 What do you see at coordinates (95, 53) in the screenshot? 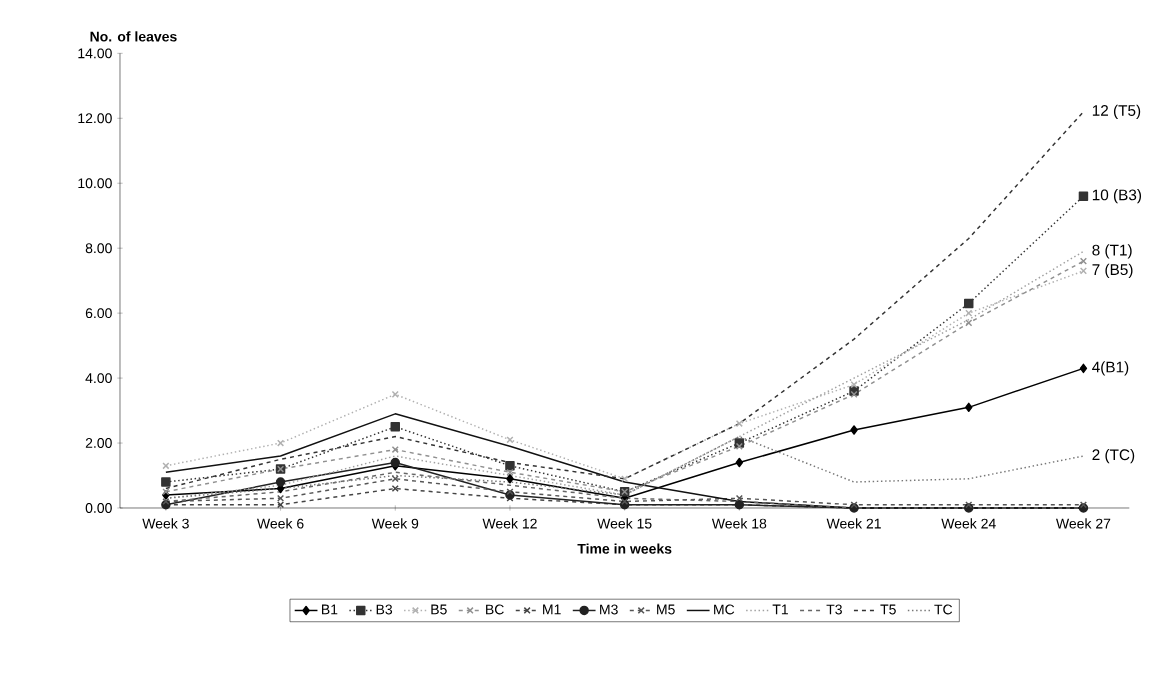
I see `y-tick-label: 14.00` at bounding box center [95, 53].